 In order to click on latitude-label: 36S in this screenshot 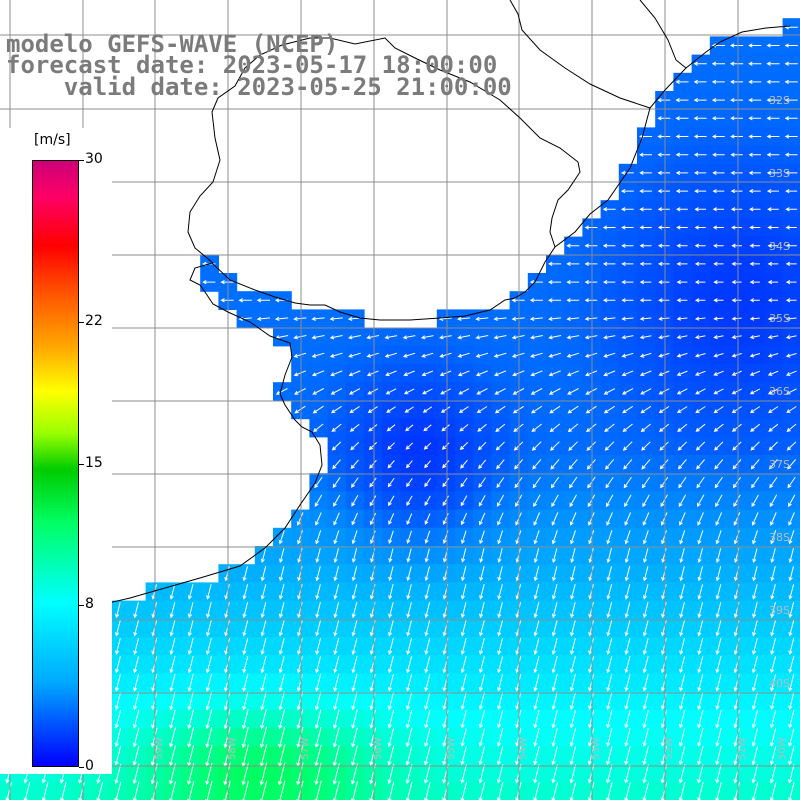, I will do `click(779, 391)`.